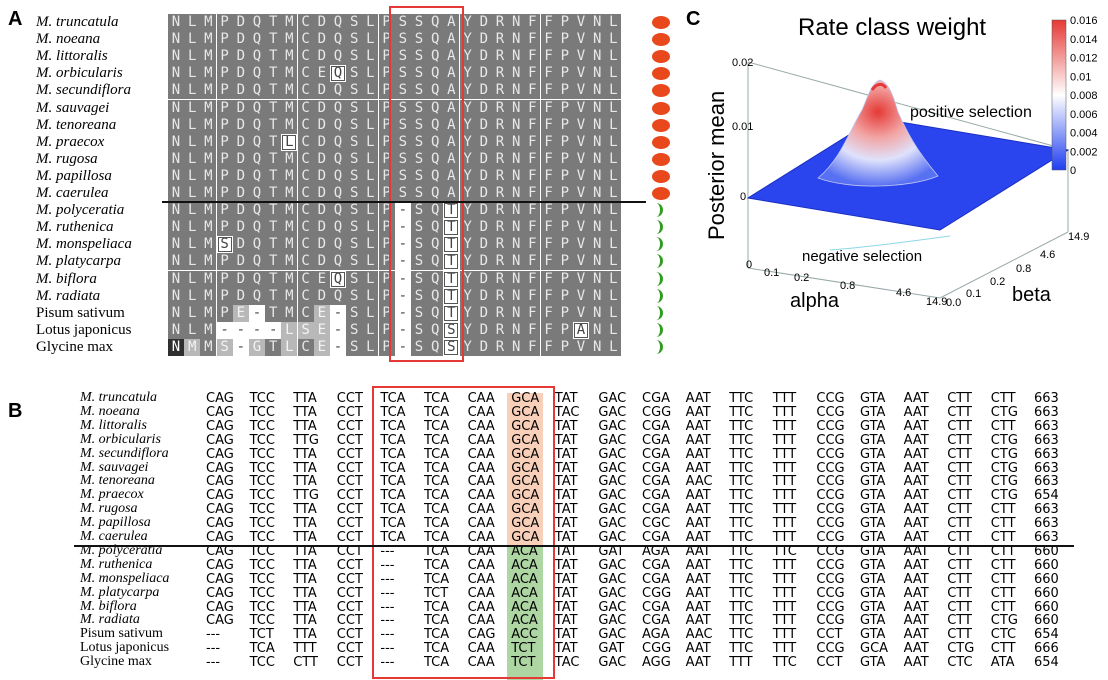 The image size is (1108, 680). What do you see at coordinates (960, 663) in the screenshot?
I see `codon-cell: CTC` at bounding box center [960, 663].